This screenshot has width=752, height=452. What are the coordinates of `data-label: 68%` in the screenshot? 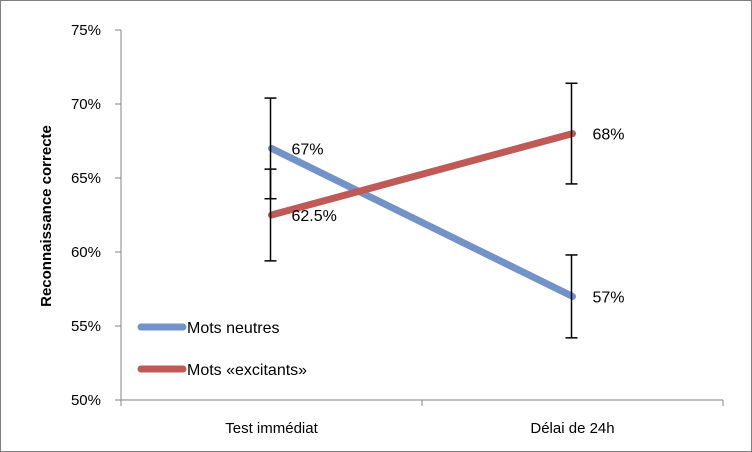 It's located at (609, 135).